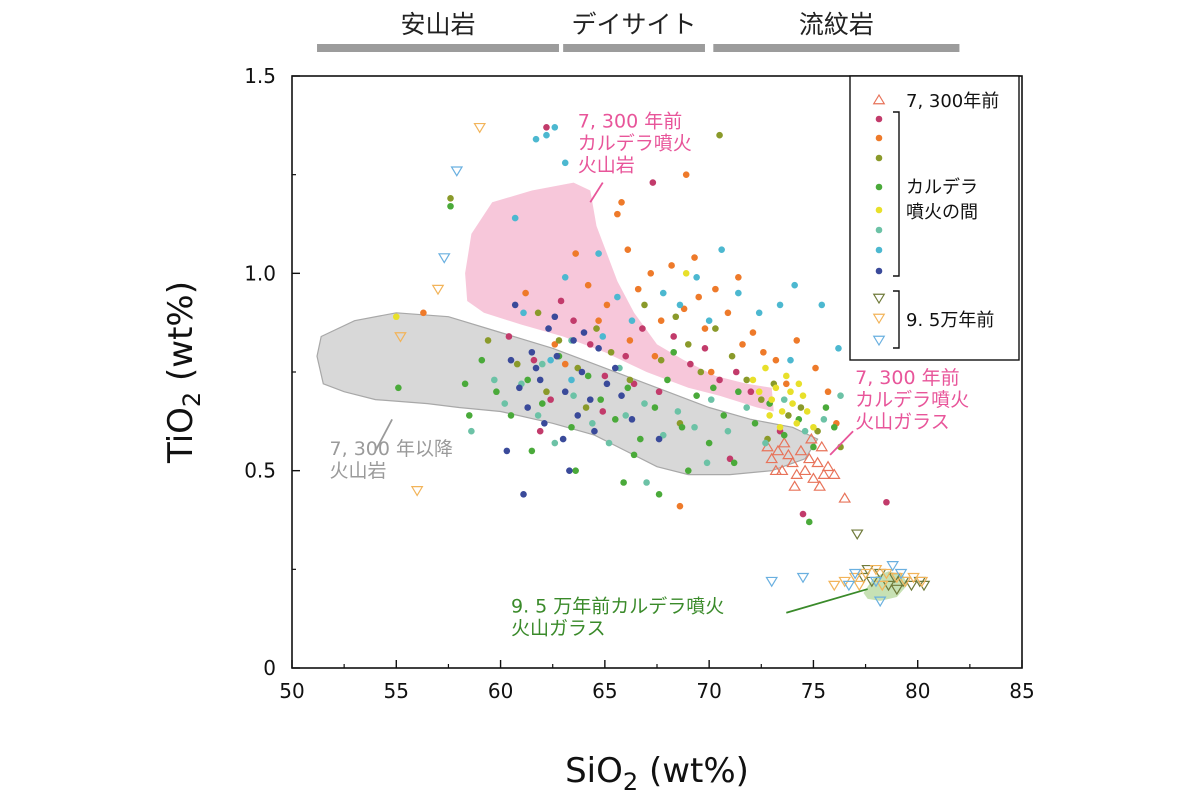 Image resolution: width=1200 pixels, height=804 pixels. What do you see at coordinates (181, 336) in the screenshot?
I see `y-axis-label-unit: (wt%)` at bounding box center [181, 336].